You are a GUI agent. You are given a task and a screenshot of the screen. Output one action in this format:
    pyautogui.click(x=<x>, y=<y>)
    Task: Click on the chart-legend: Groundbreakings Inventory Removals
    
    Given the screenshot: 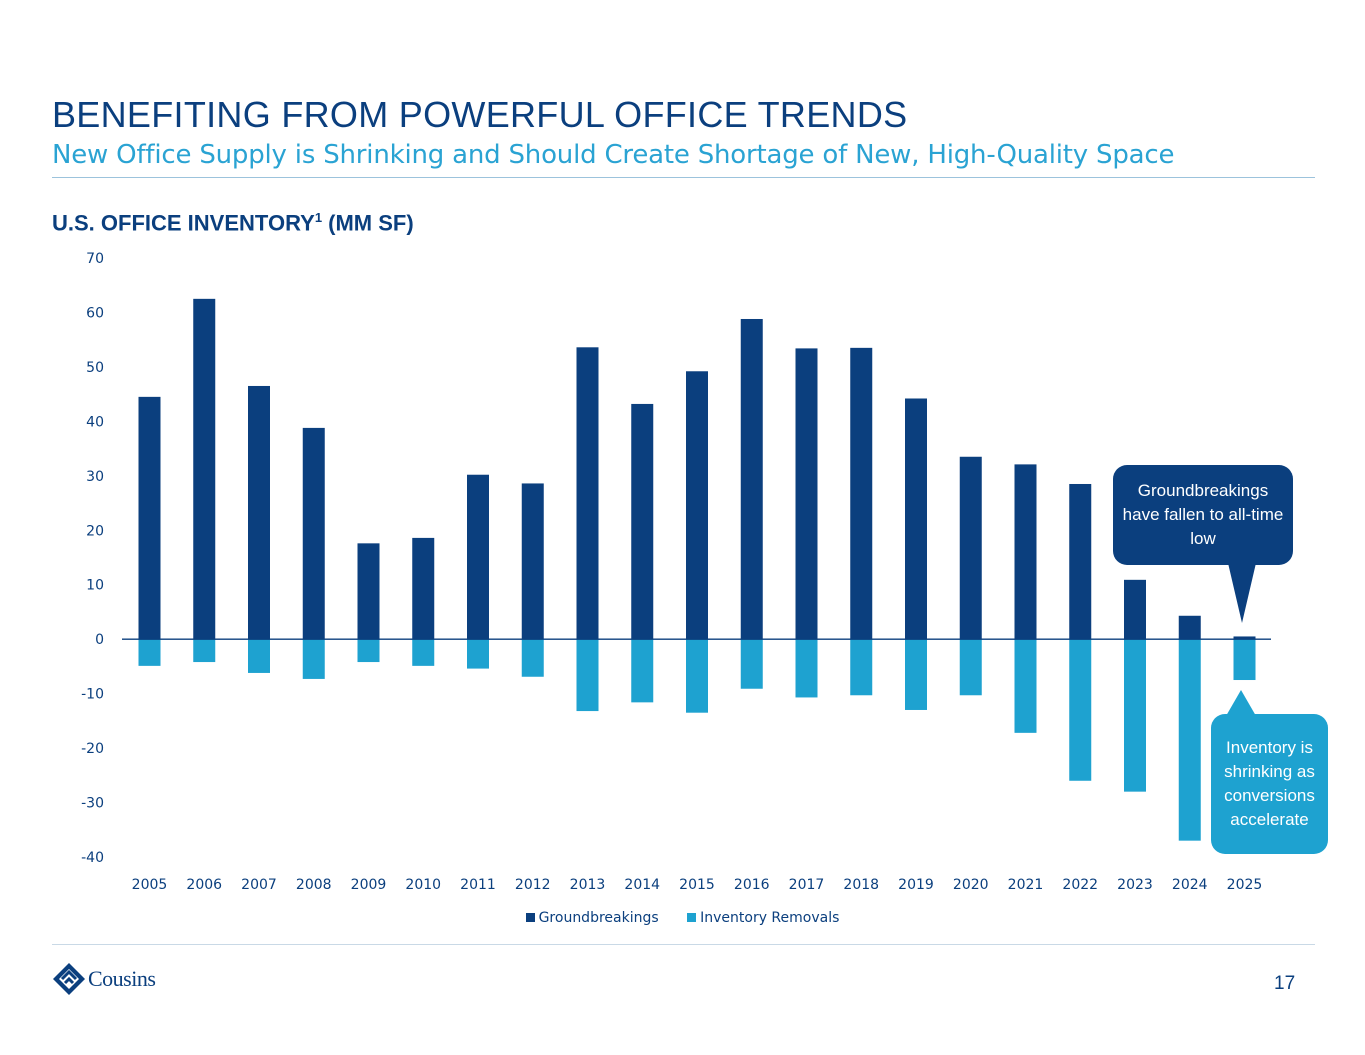 What is the action you would take?
    pyautogui.click(x=682, y=918)
    